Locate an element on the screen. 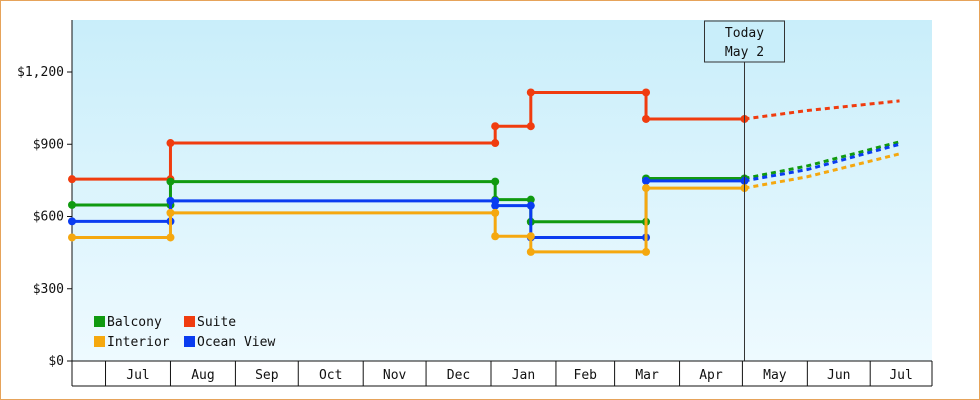 This screenshot has height=400, width=980. x-tick-label: Jan is located at coordinates (523, 375).